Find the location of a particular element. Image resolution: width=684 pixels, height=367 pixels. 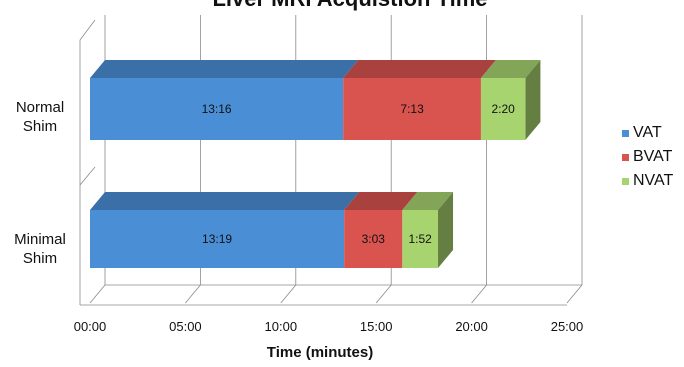

bar-top-vat-minimal-shim is located at coordinates (225, 201).